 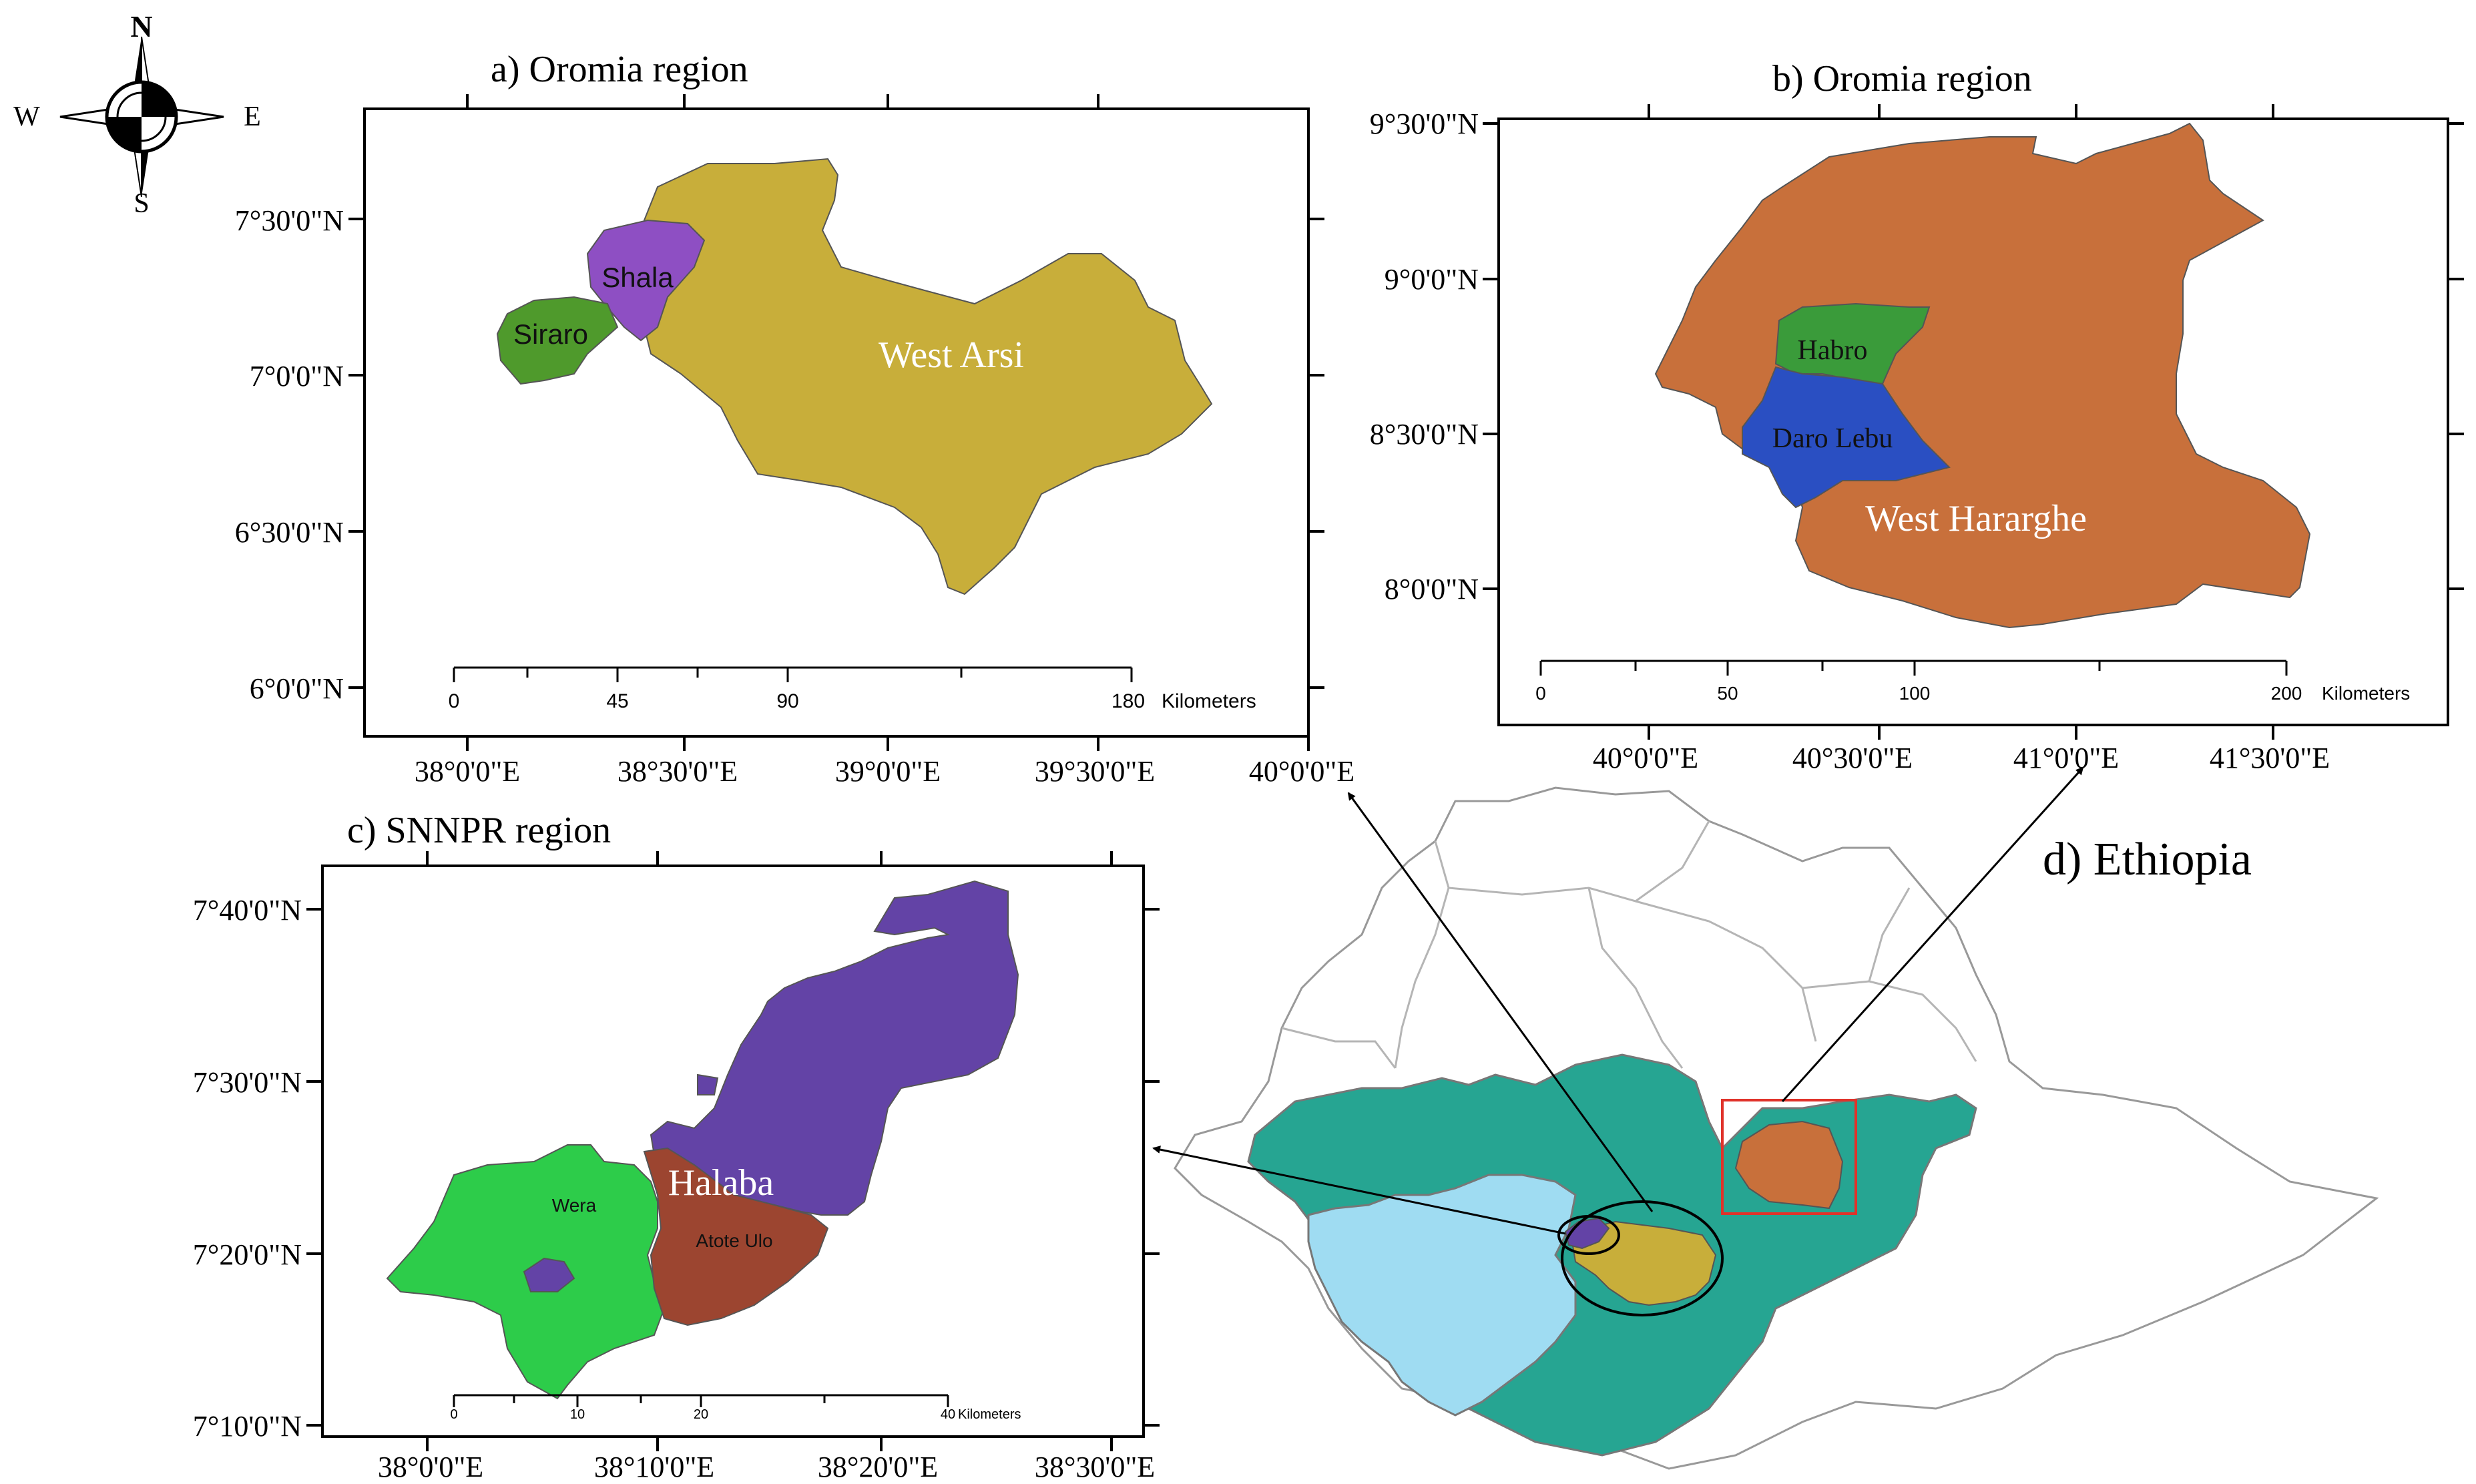 What do you see at coordinates (549, 1274) in the screenshot?
I see `wera-inner-halaba` at bounding box center [549, 1274].